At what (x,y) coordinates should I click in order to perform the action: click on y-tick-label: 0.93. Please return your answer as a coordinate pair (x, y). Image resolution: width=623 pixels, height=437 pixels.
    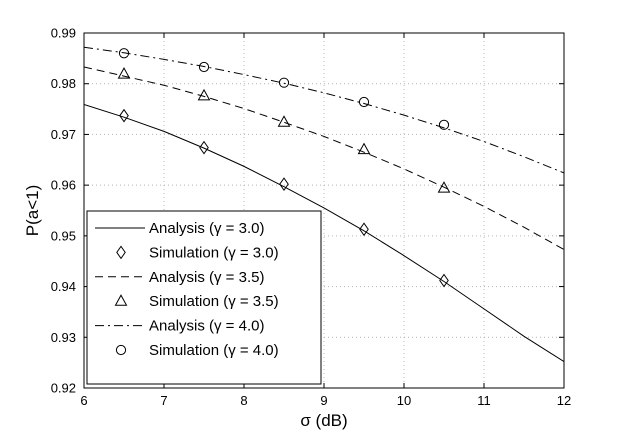
    Looking at the image, I should click on (63, 337).